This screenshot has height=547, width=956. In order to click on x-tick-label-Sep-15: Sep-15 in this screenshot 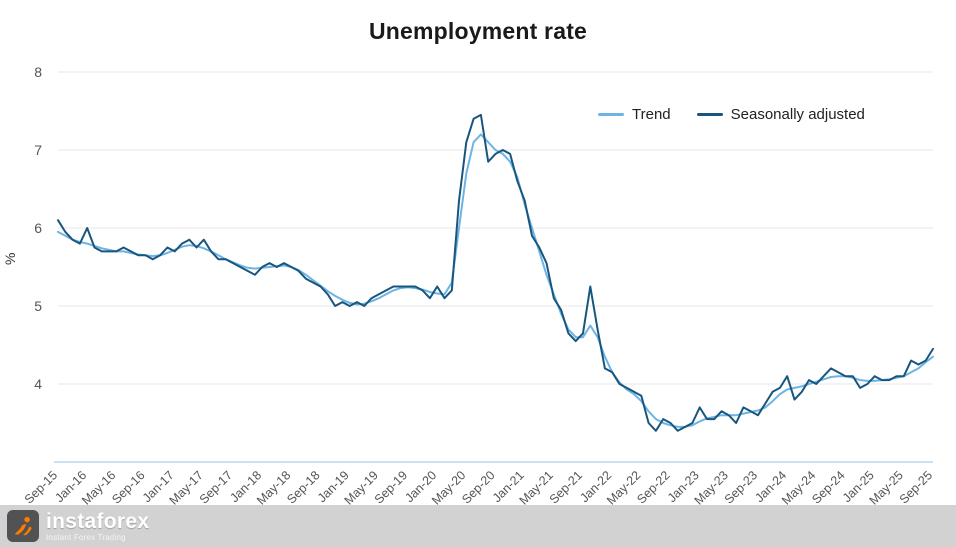, I will do `click(41, 486)`.